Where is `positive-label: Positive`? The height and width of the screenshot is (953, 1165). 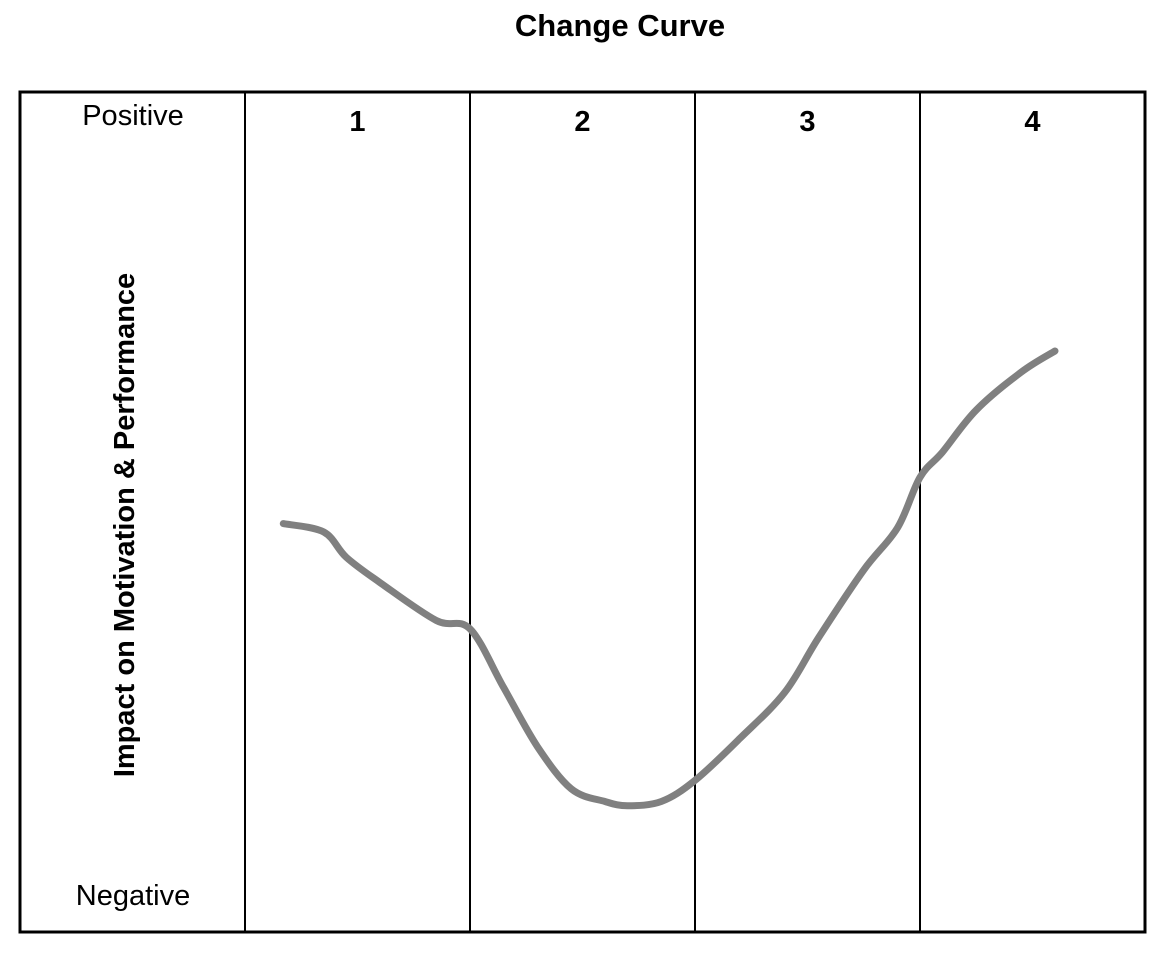 positive-label: Positive is located at coordinates (133, 116).